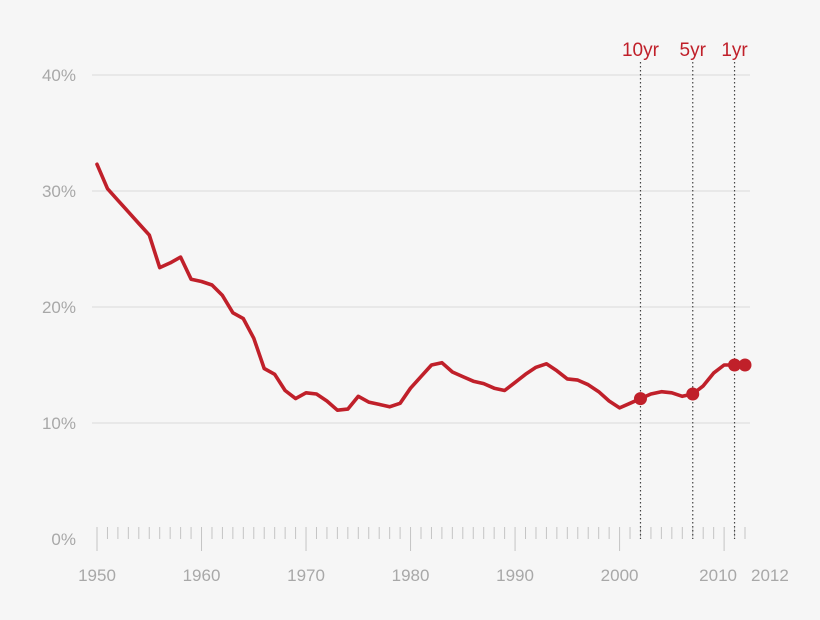 The width and height of the screenshot is (820, 620). What do you see at coordinates (693, 50) in the screenshot?
I see `marker-label-5yr: 5yr` at bounding box center [693, 50].